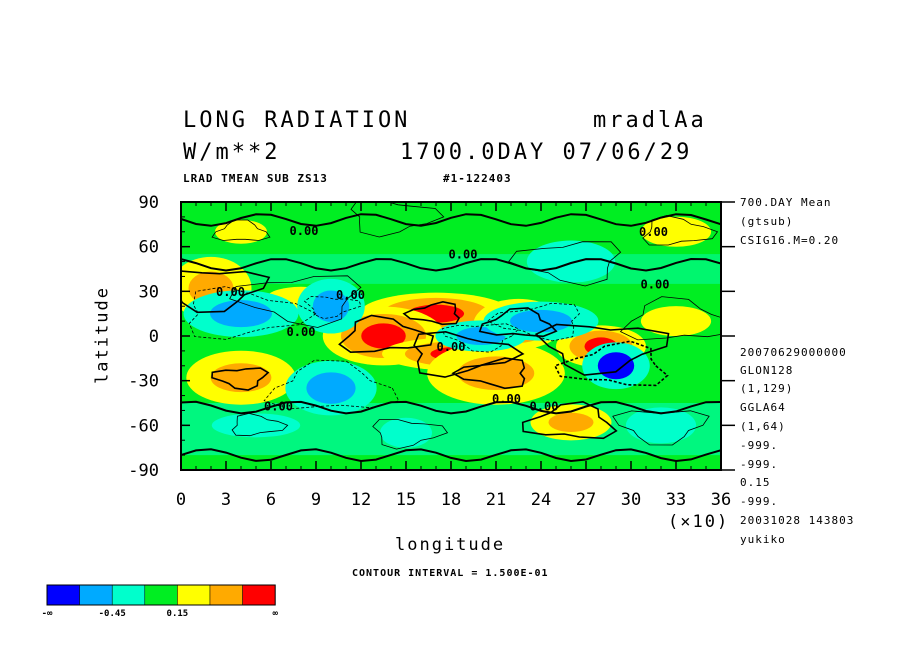 This screenshot has height=654, width=904. What do you see at coordinates (759, 464) in the screenshot?
I see `info-bottom-6: -999.` at bounding box center [759, 464].